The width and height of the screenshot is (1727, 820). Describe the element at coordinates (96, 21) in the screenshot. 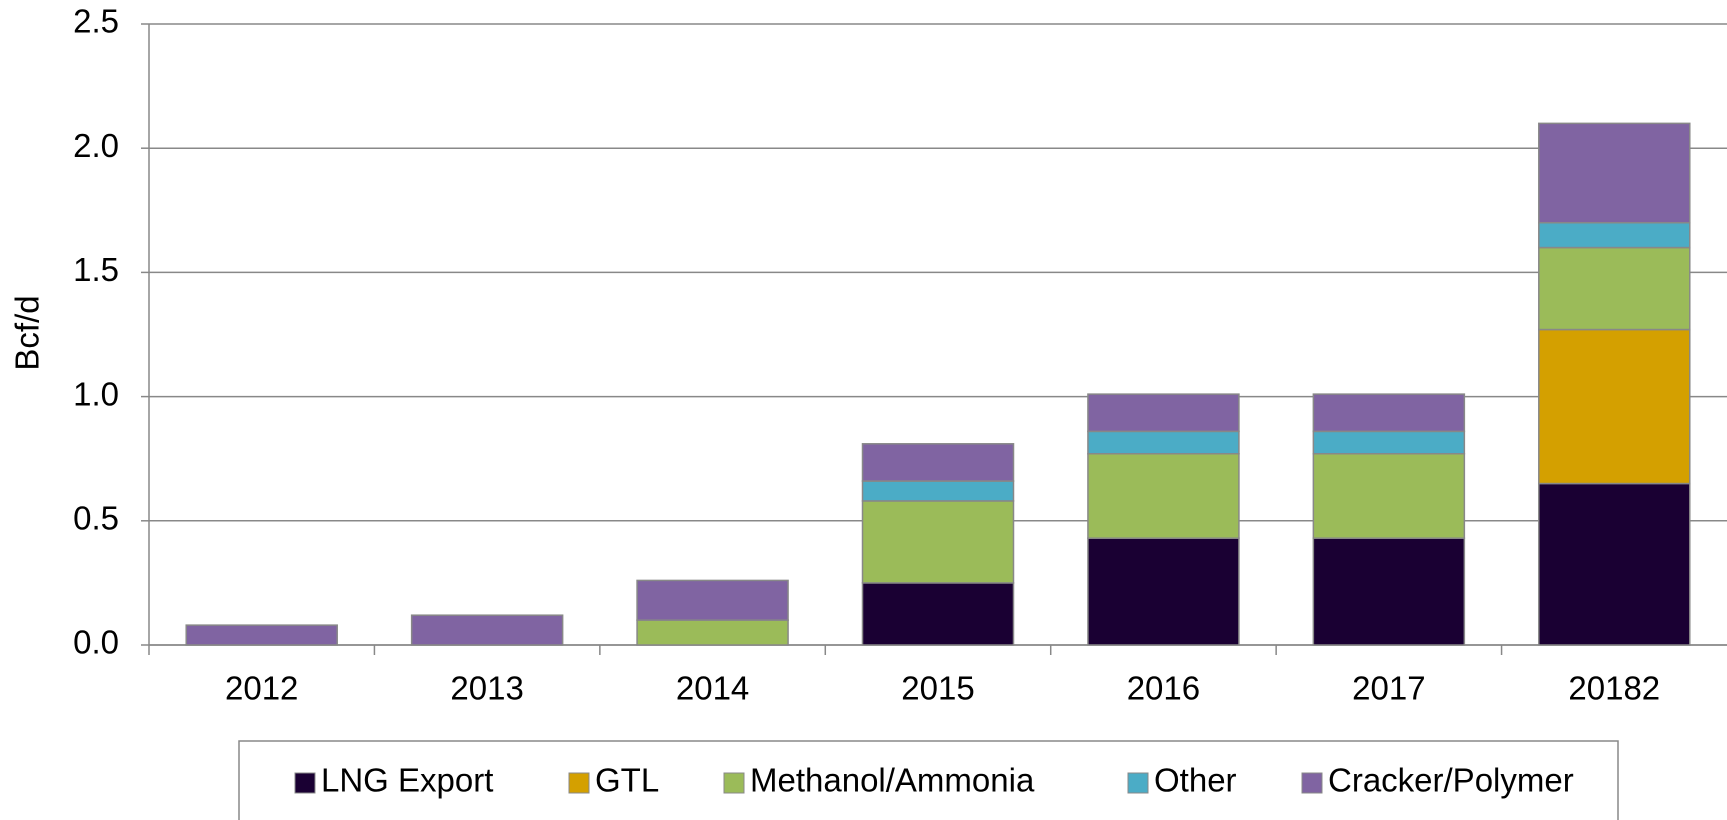

I see `y-tick-label: 2.5` at that location.